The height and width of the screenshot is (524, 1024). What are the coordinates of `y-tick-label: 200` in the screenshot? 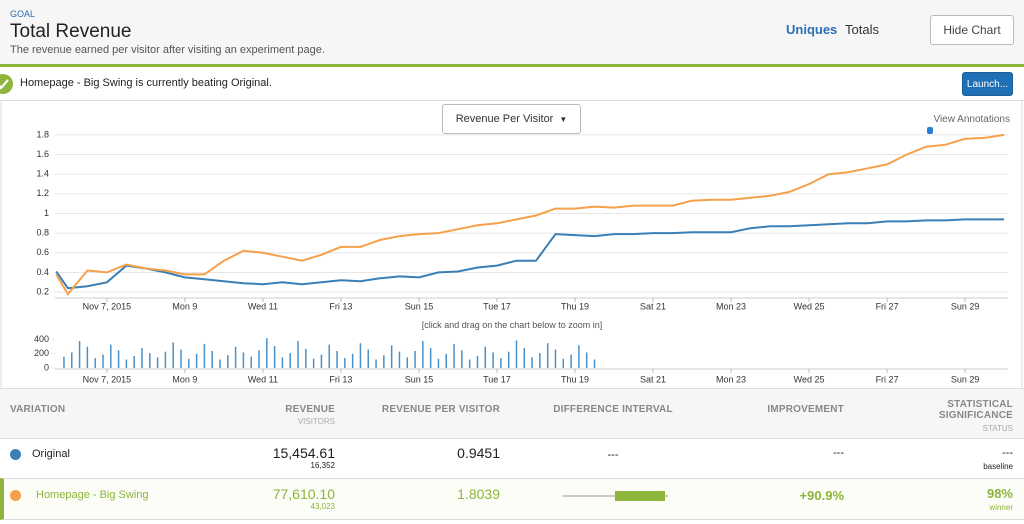 It's located at (41, 353).